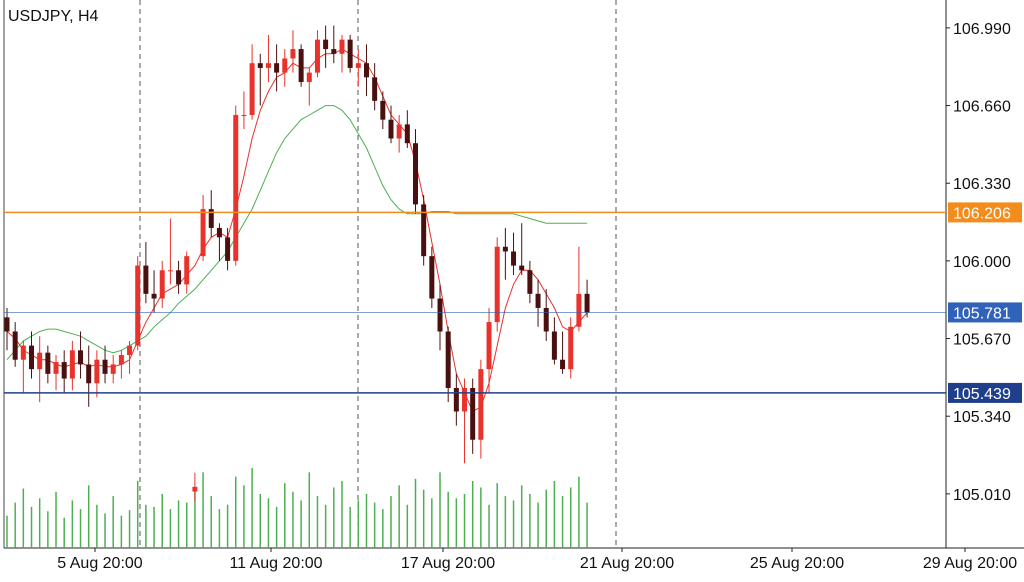 This screenshot has width=1024, height=582. What do you see at coordinates (982, 340) in the screenshot?
I see `y-tick-label-4: 105.670` at bounding box center [982, 340].